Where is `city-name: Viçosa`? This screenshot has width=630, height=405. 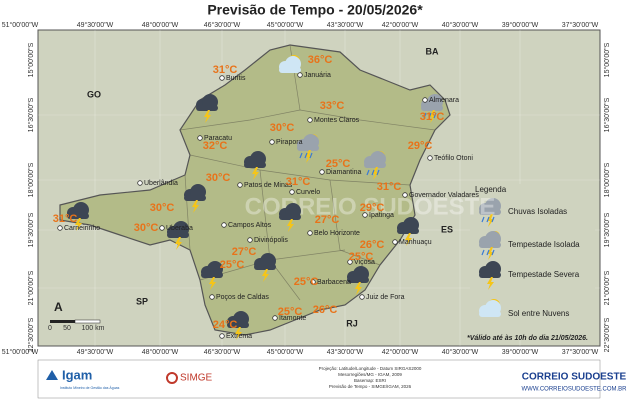 city-name: Viçosa is located at coordinates (364, 262).